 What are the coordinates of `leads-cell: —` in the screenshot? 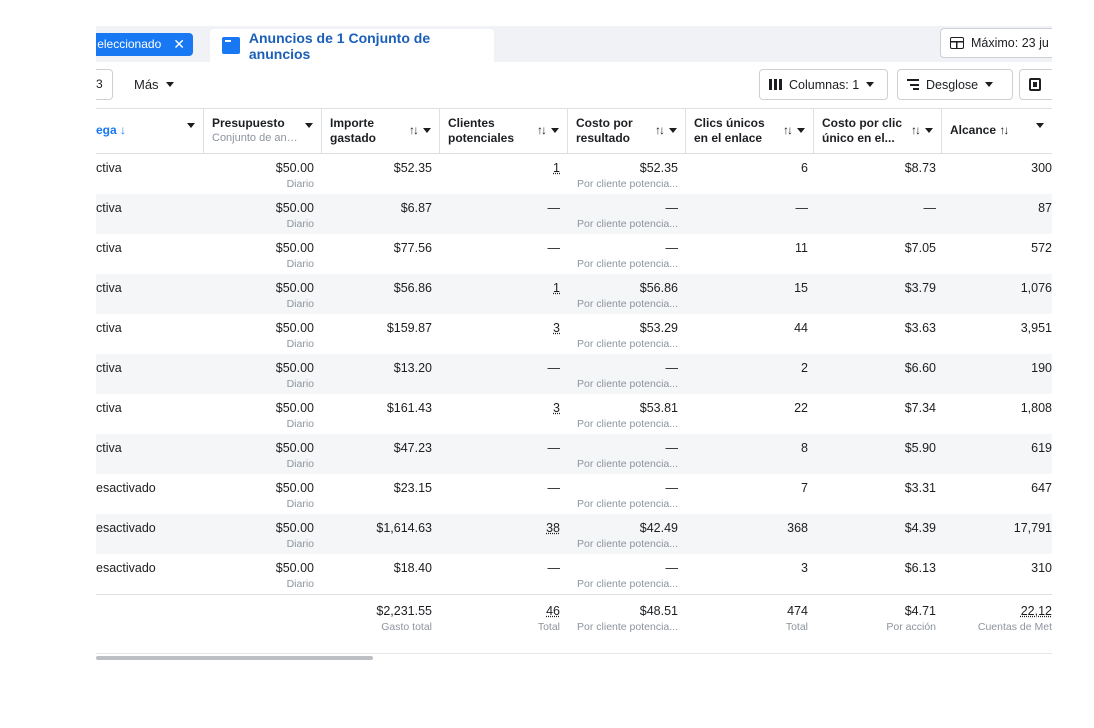 It's located at (500, 494).